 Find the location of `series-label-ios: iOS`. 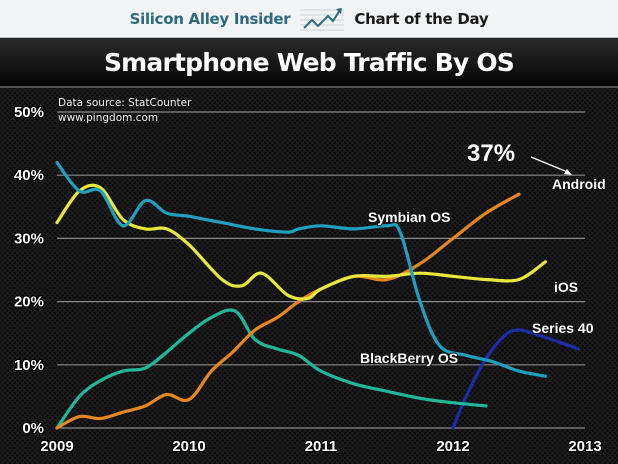

series-label-ios: iOS is located at coordinates (566, 287).